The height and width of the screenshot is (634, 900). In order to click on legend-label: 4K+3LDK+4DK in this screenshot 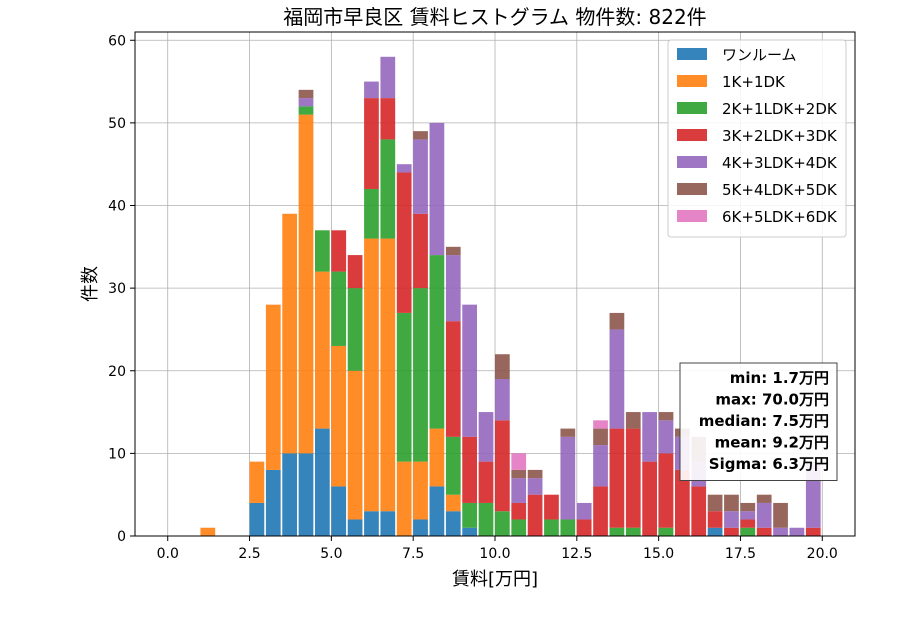, I will do `click(780, 163)`.